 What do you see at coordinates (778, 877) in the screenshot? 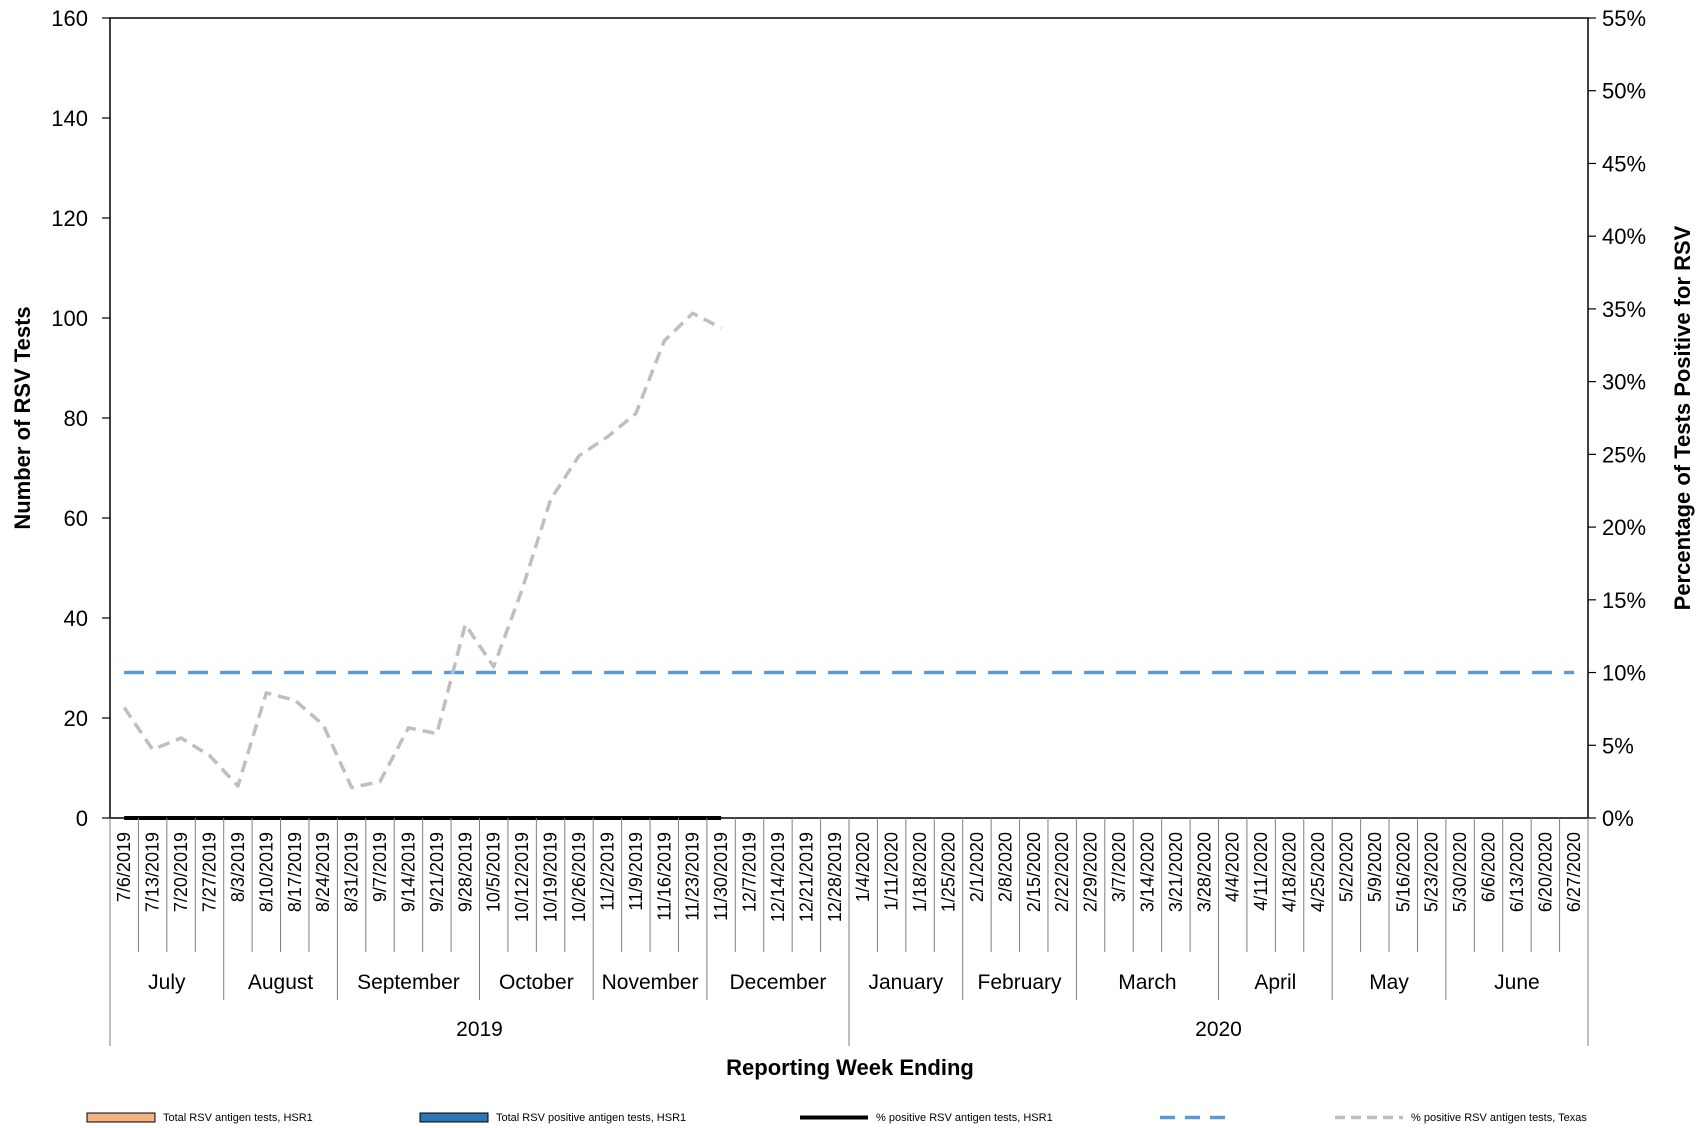
I see `x-date-label: 12/14/2019` at bounding box center [778, 877].